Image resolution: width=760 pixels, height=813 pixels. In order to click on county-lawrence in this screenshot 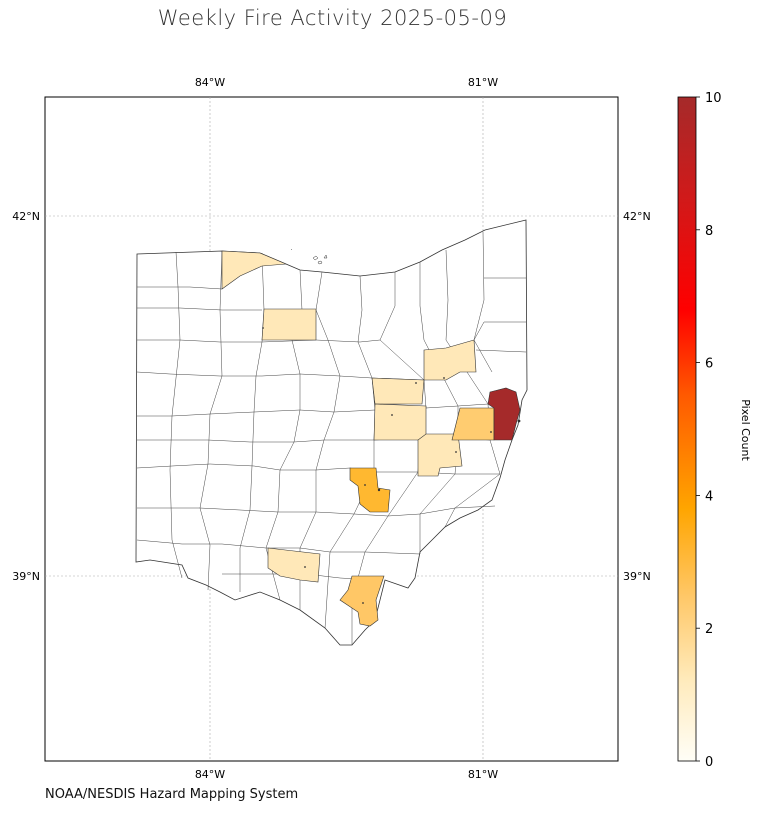, I will do `click(362, 601)`.